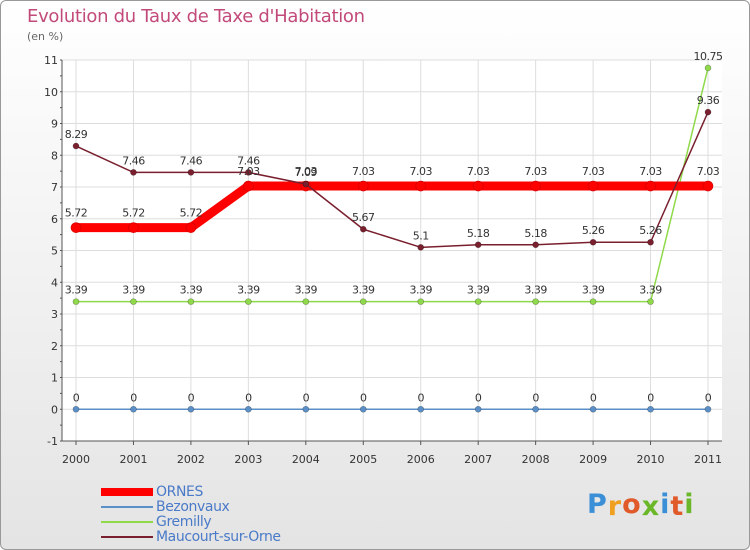  What do you see at coordinates (650, 230) in the screenshot?
I see `data-label-maucourt-sur-orne: 5.26` at bounding box center [650, 230].